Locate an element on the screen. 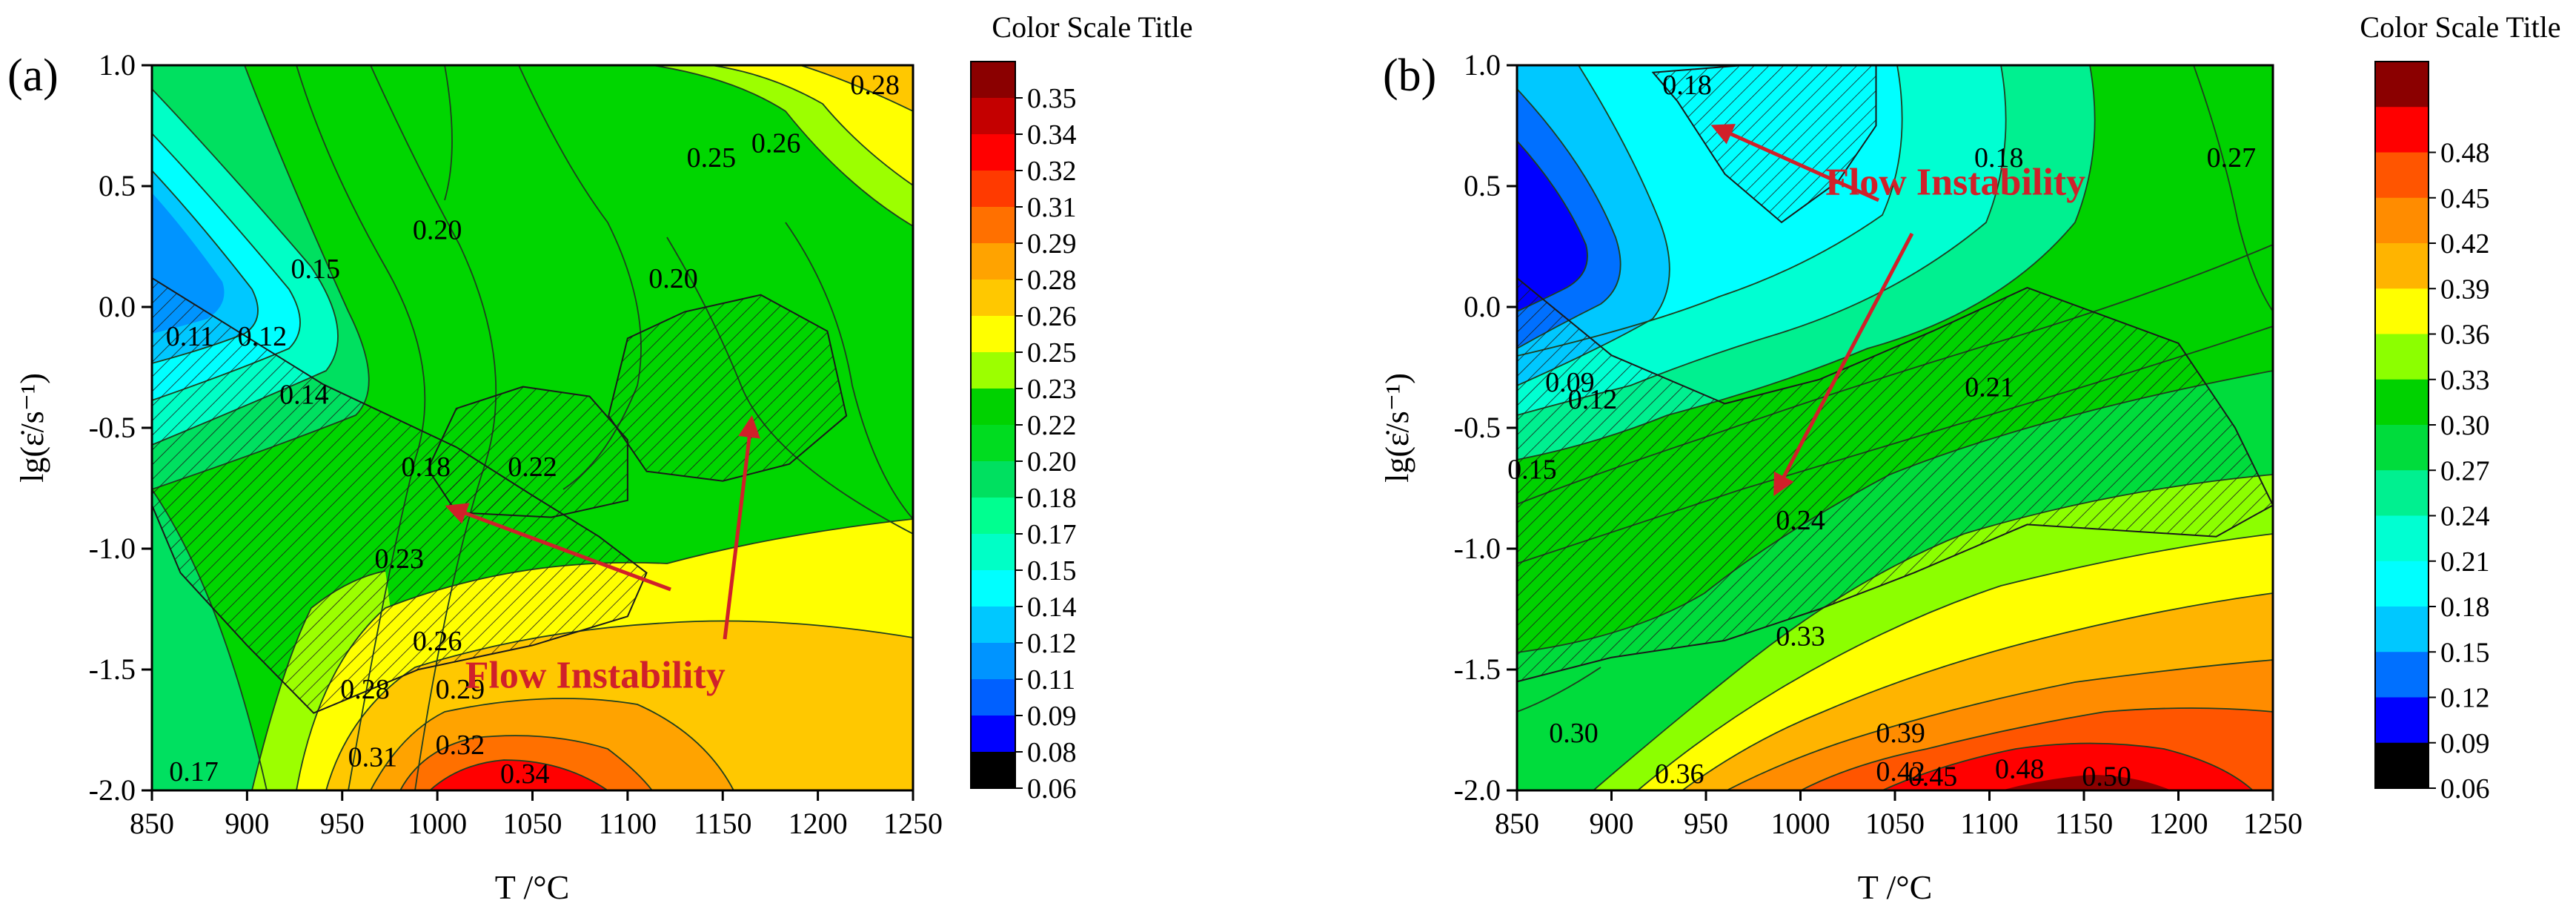  panel-b-colorbar-label: 0.33 is located at coordinates (2465, 380).